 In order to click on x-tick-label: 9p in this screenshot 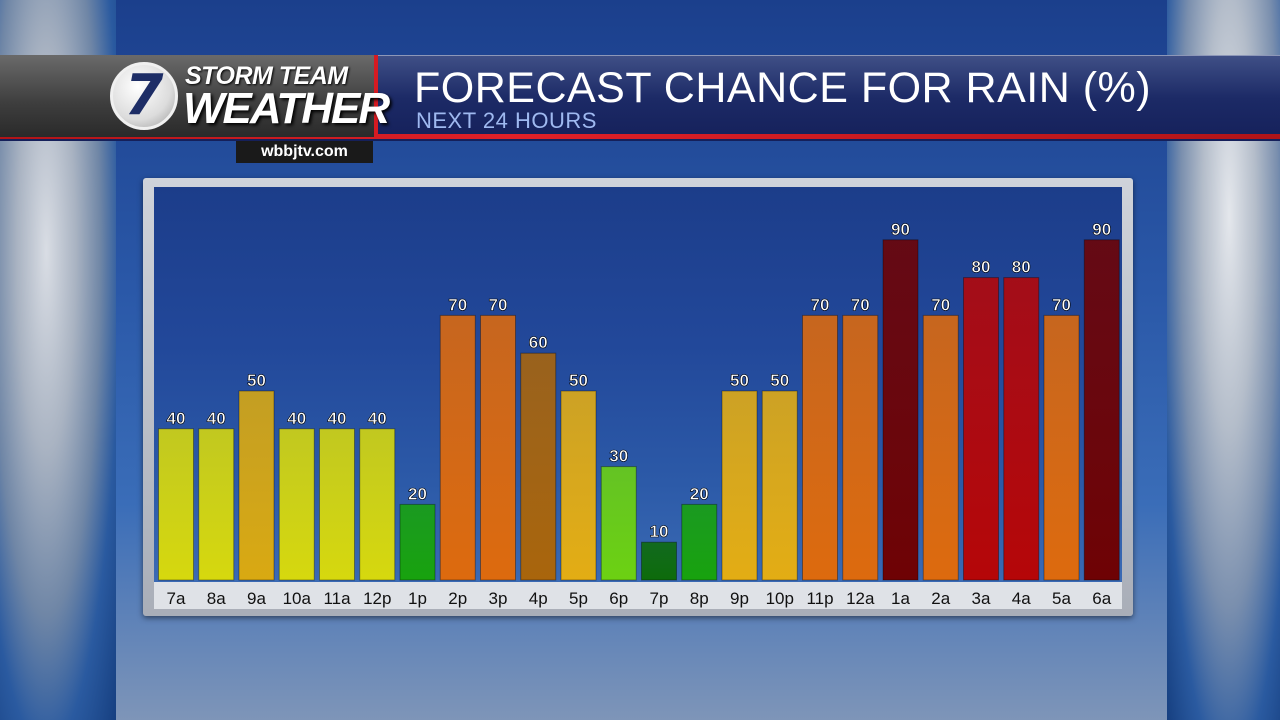, I will do `click(739, 598)`.